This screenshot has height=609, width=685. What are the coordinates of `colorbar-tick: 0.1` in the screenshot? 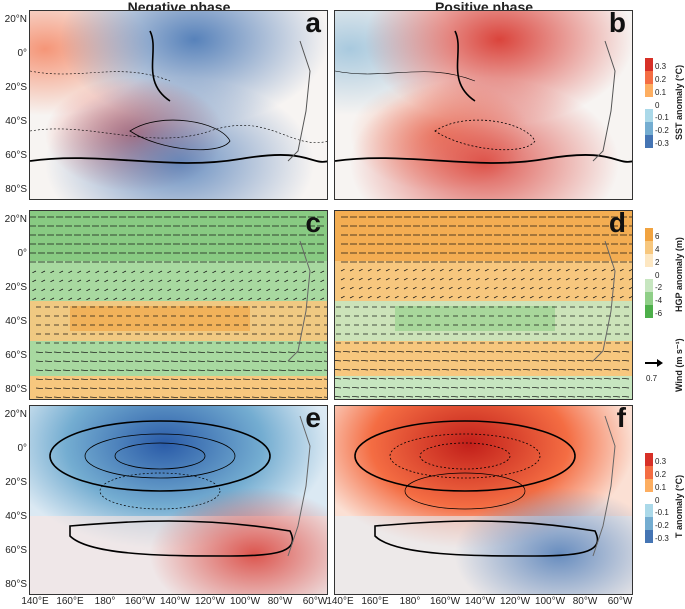 It's located at (661, 92).